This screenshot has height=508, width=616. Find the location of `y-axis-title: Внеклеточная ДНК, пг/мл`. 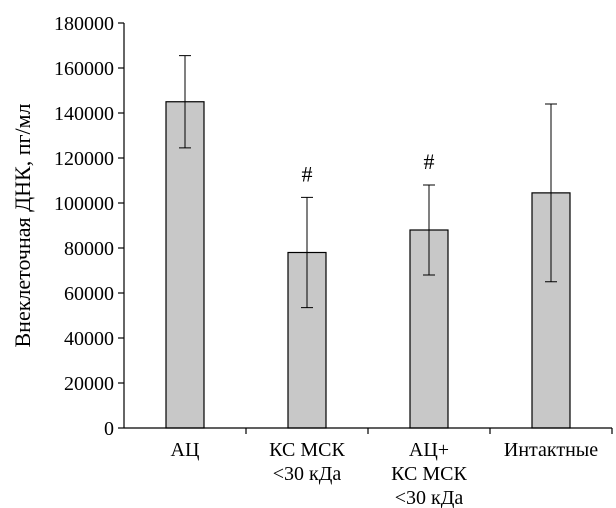

y-axis-title: Внеклеточная ДНК, пг/мл is located at coordinates (22, 225).